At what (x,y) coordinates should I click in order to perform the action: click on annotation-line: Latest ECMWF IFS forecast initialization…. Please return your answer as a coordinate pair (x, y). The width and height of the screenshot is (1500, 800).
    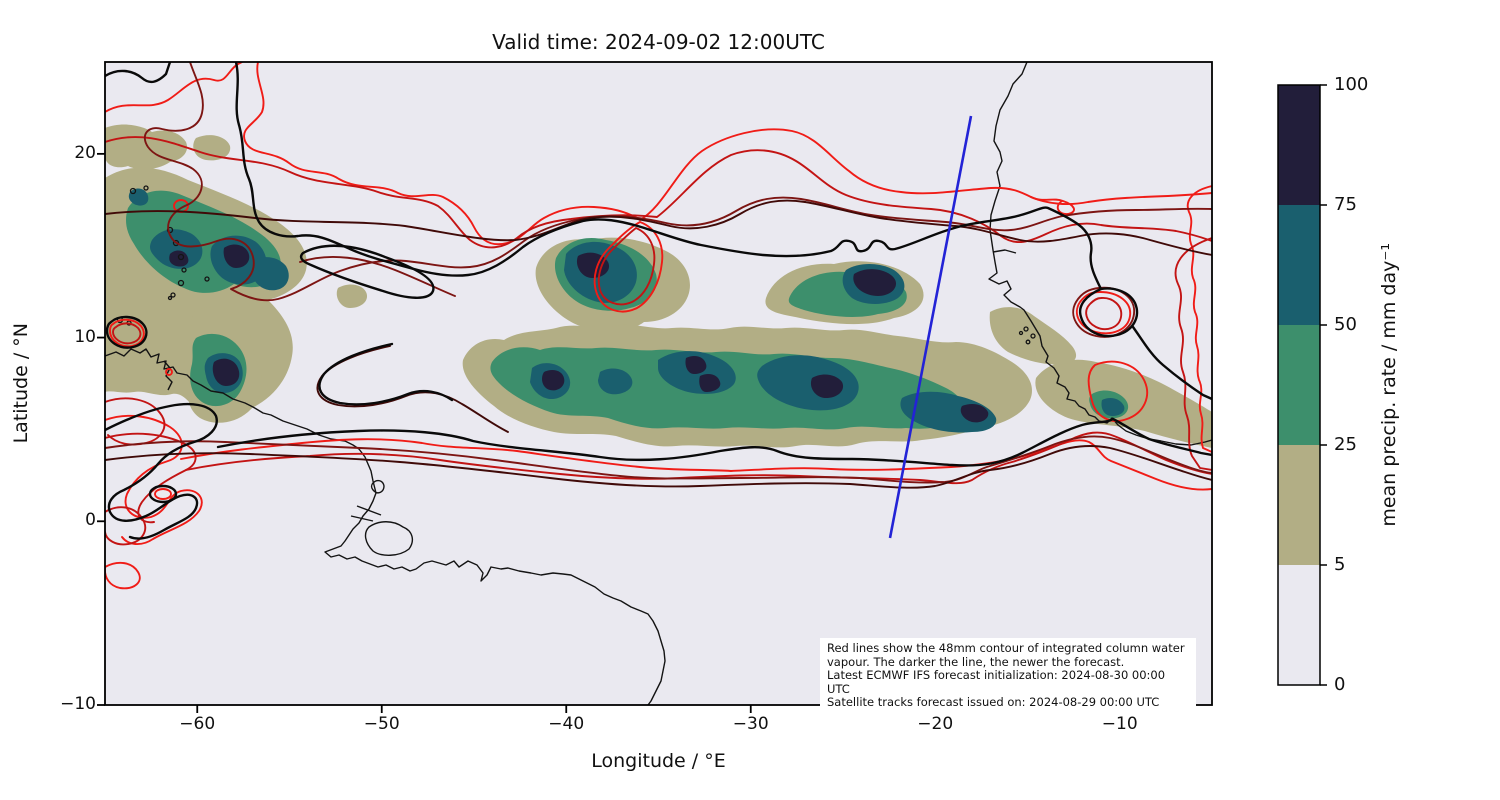
    Looking at the image, I should click on (996, 682).